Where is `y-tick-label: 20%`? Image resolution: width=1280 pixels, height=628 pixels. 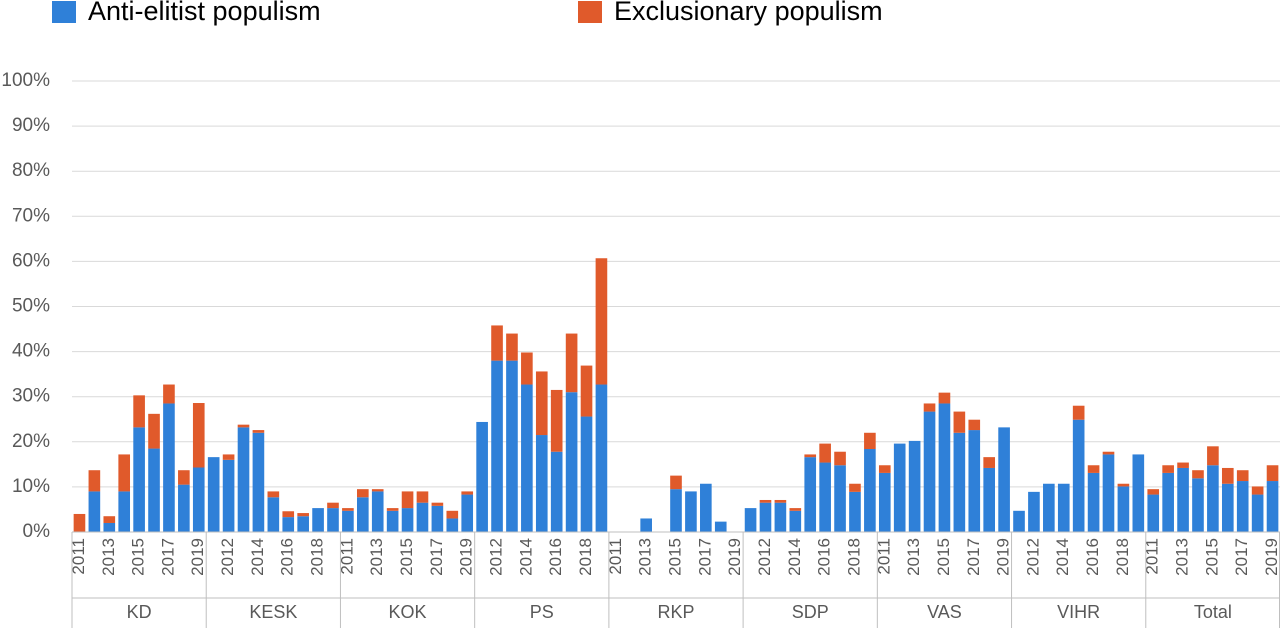
y-tick-label: 20% is located at coordinates (31, 441).